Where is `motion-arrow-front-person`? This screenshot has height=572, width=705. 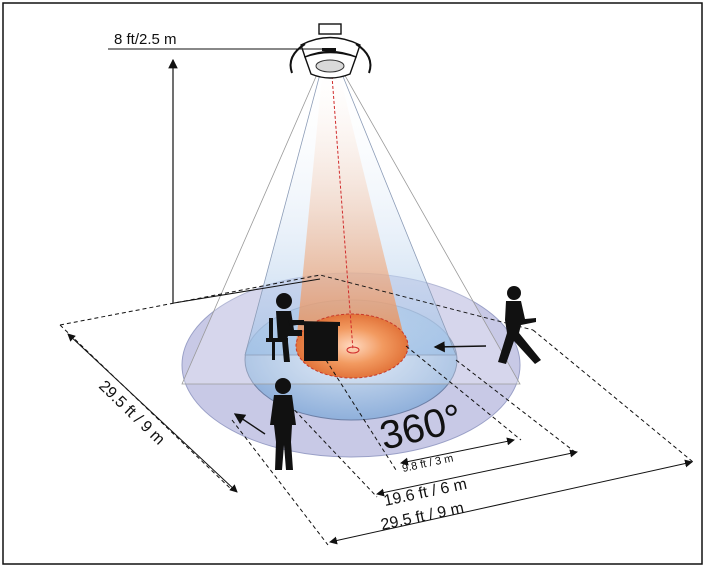 motion-arrow-front-person is located at coordinates (249, 424).